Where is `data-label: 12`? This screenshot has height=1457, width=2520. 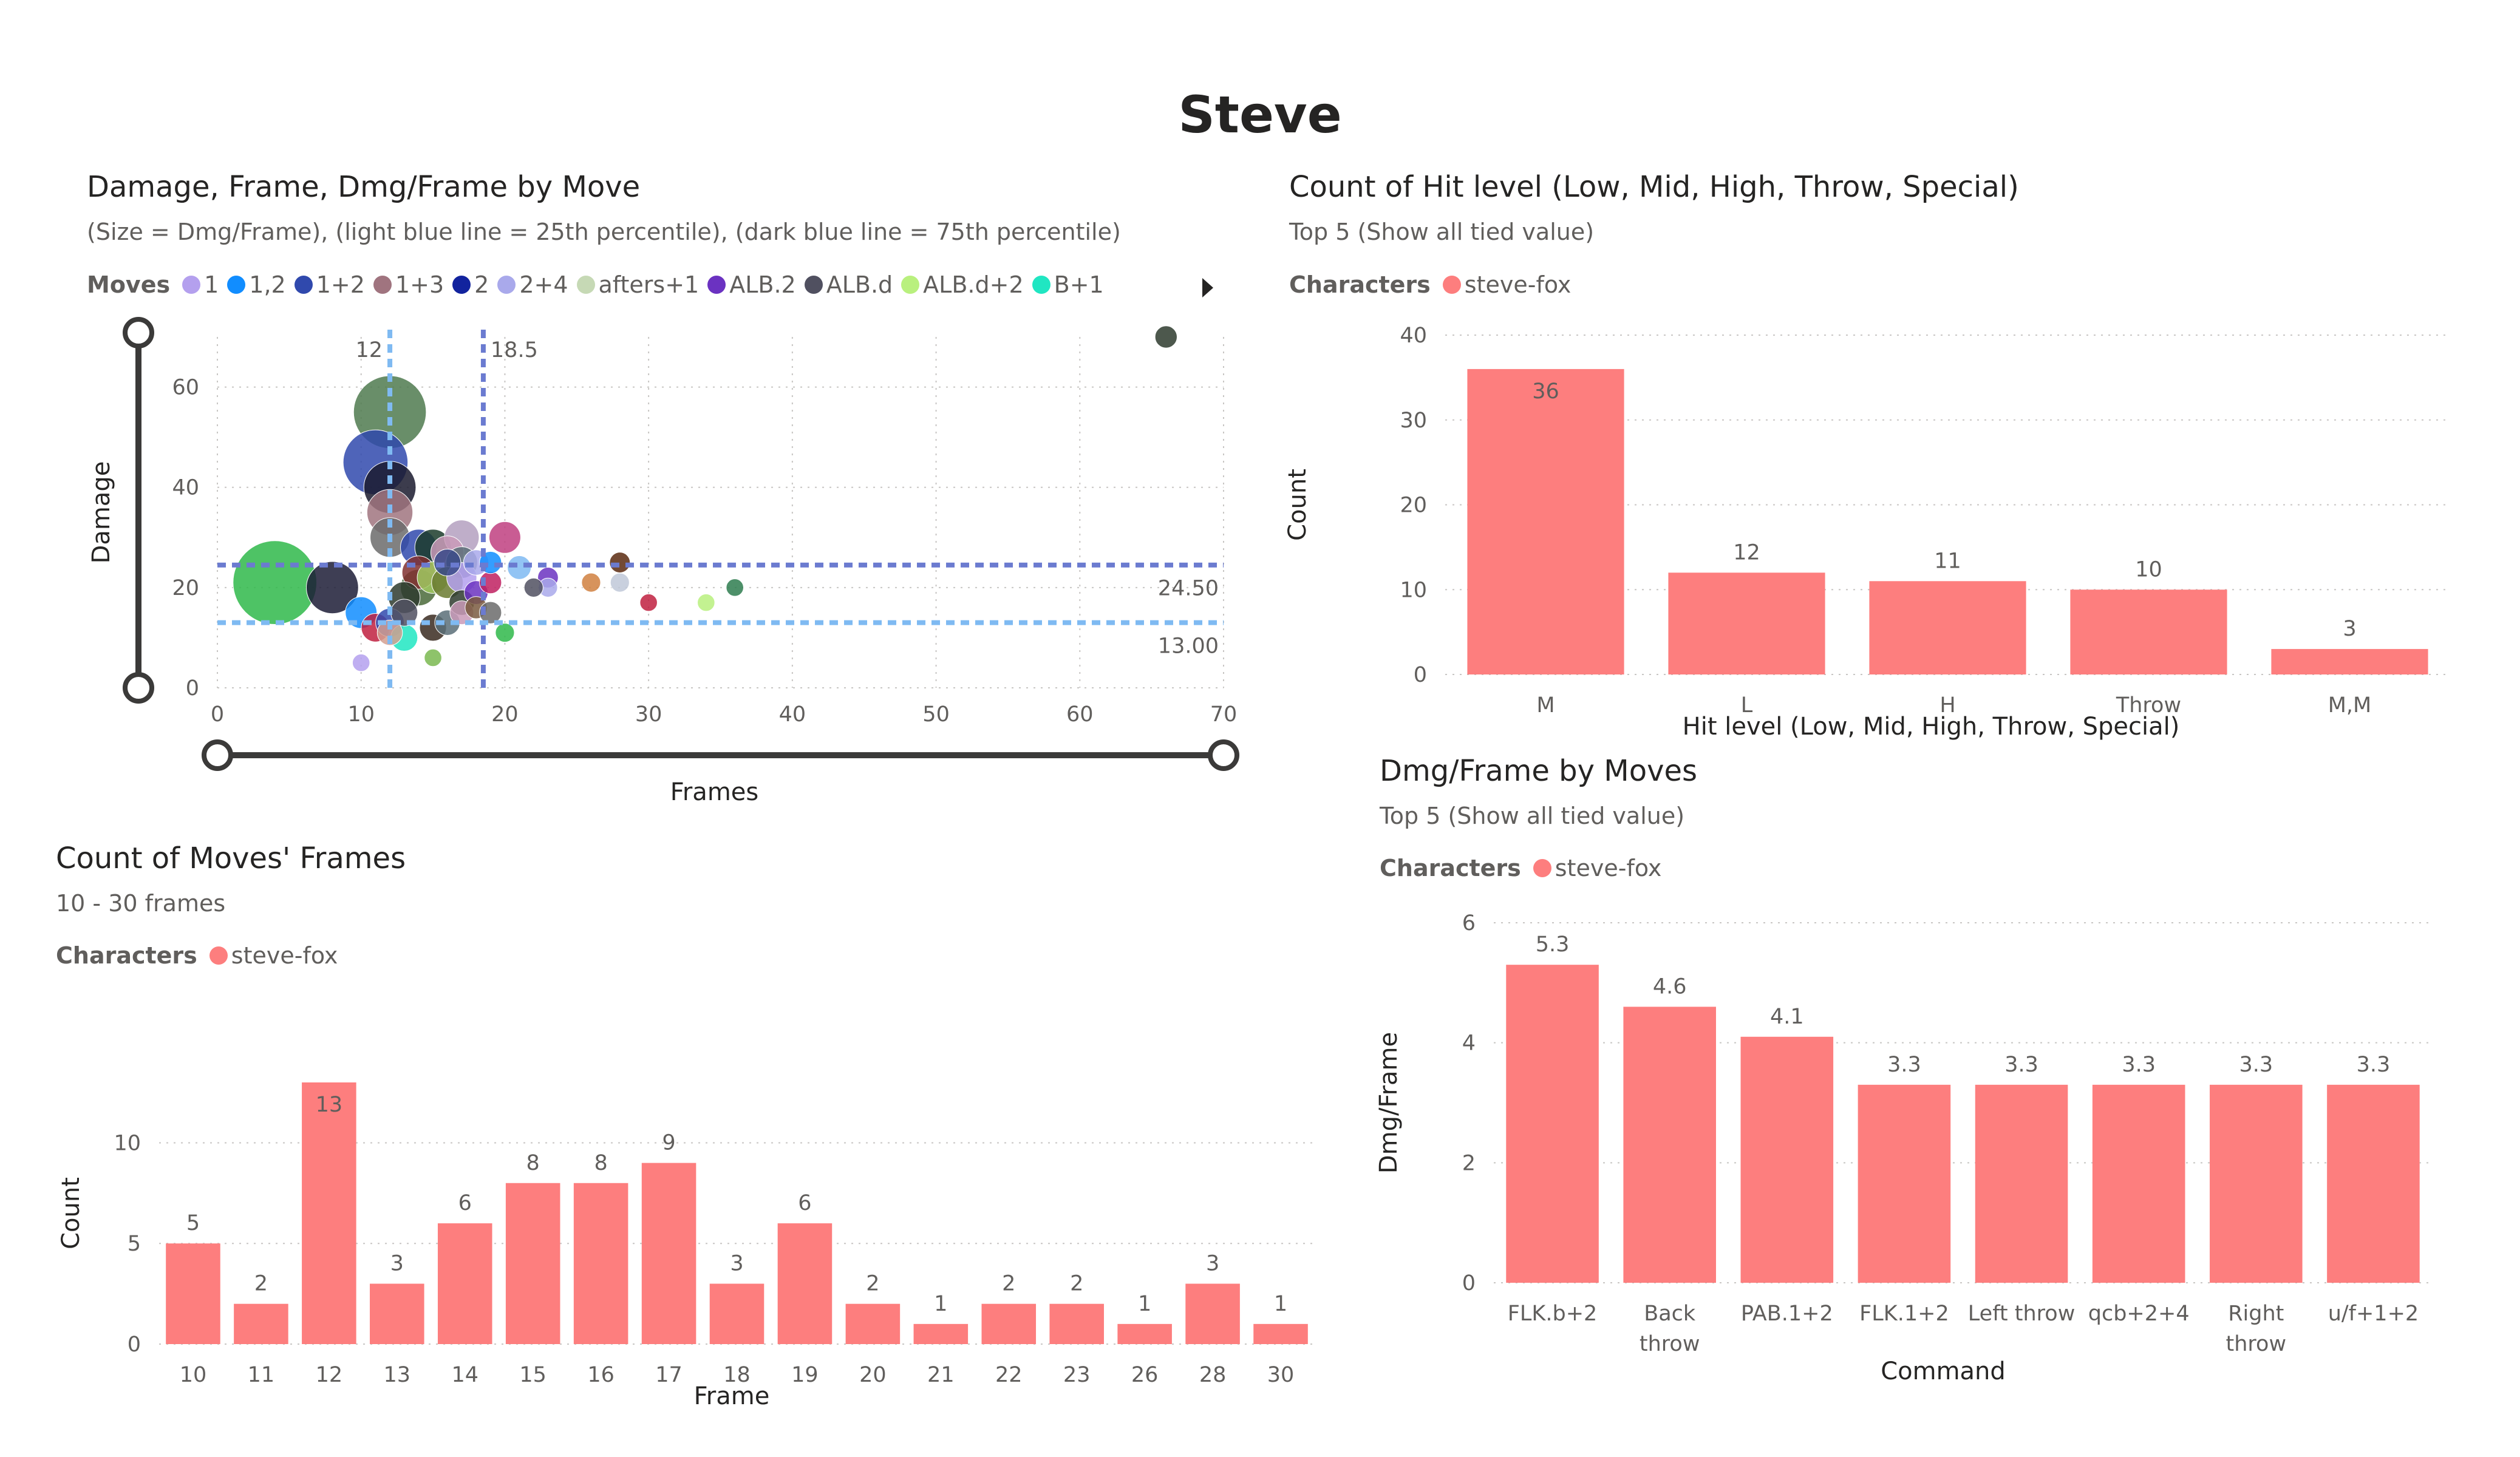
data-label: 12 is located at coordinates (1746, 552).